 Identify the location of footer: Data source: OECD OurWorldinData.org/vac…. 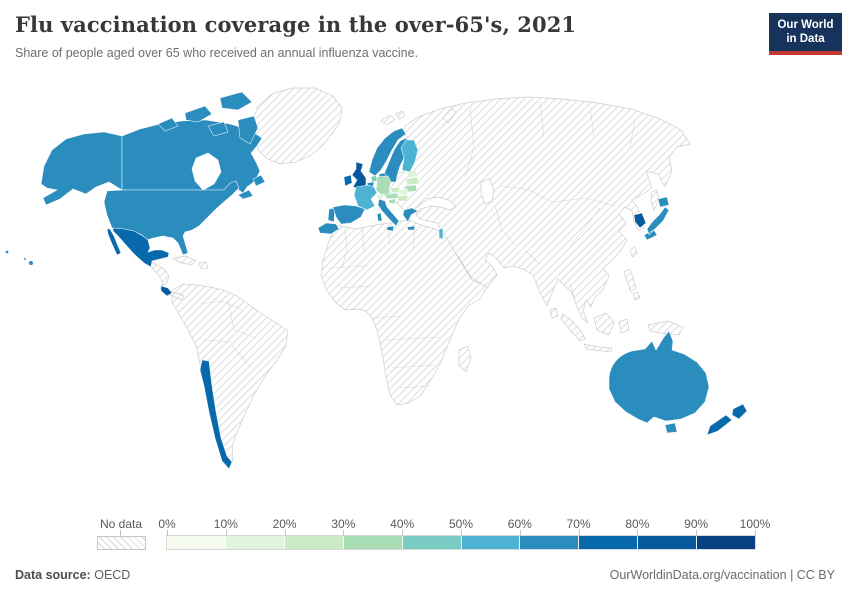
(425, 575).